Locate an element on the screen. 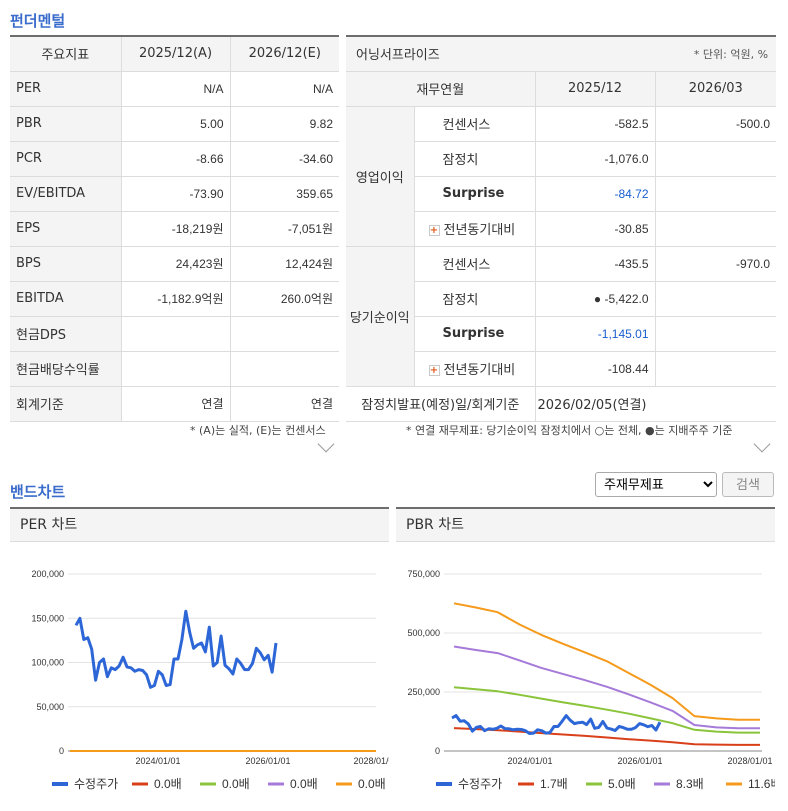  metric-actual-value: -73.90 is located at coordinates (175, 194).